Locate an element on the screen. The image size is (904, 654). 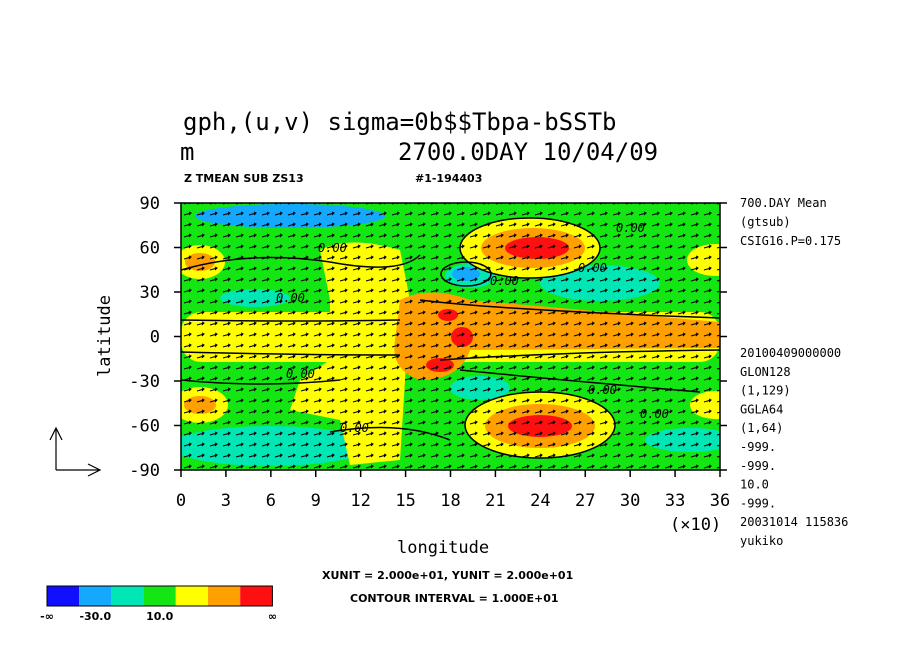
colorbar-label: -30.0 is located at coordinates (95, 616).